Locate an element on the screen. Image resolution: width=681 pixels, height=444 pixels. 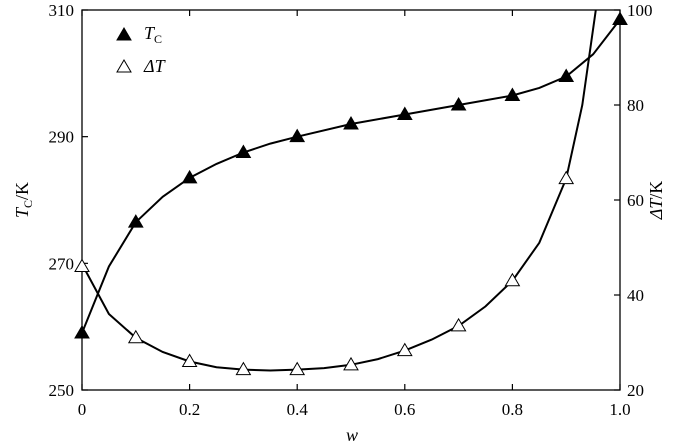
right-tick-label: 60 is located at coordinates (635, 200).